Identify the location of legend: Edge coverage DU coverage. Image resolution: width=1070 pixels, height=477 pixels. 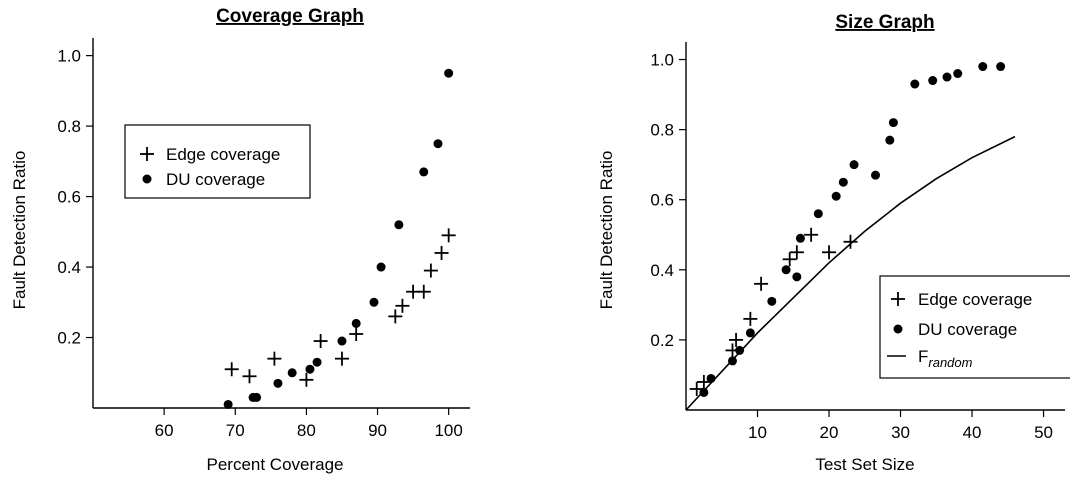
(217, 161).